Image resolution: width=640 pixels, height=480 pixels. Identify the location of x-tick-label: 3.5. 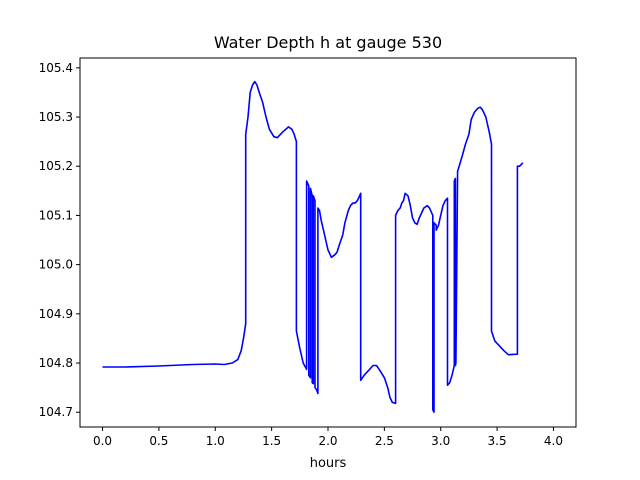
(497, 441).